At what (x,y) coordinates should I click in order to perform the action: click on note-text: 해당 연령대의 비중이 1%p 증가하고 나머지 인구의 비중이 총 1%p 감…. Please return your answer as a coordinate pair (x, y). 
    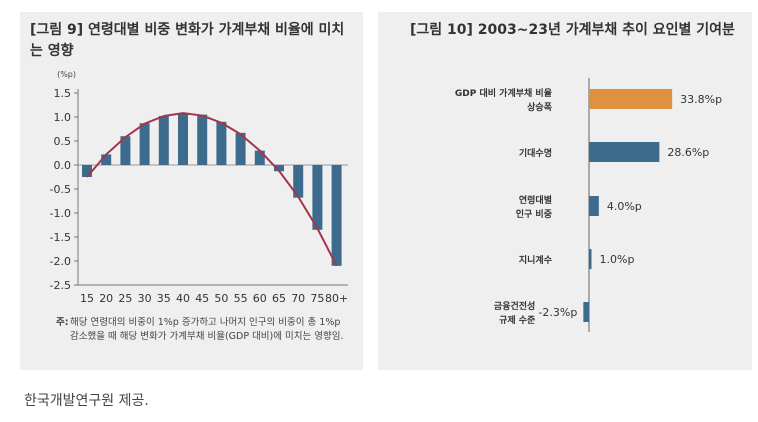
    Looking at the image, I should click on (207, 329).